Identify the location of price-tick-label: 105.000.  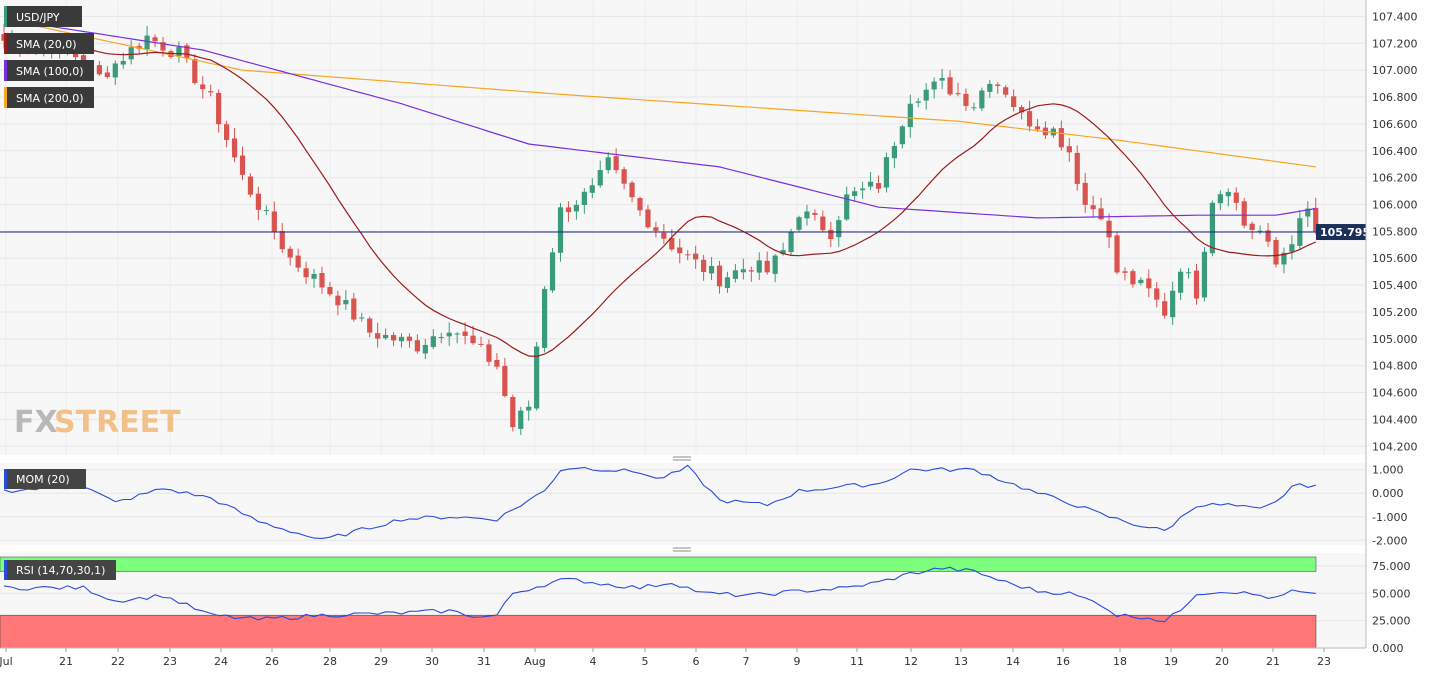
(1395, 339).